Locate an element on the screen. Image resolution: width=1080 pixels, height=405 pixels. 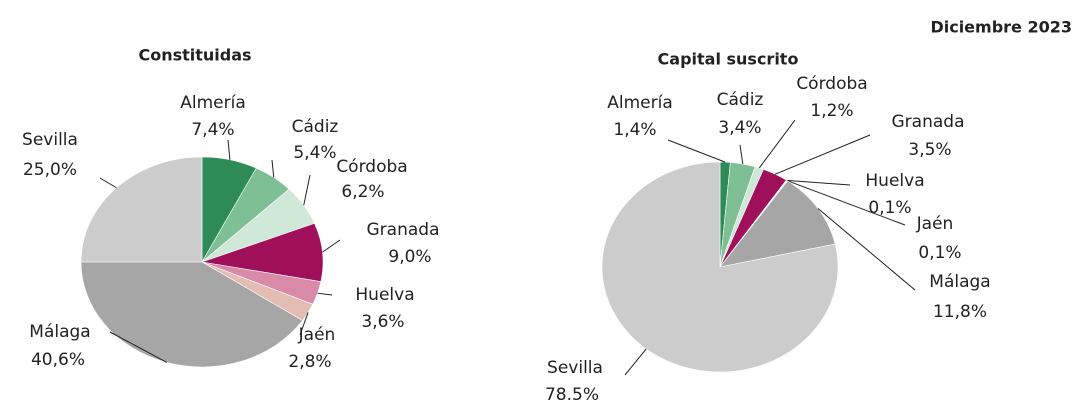
chart-title: Capital suscrito is located at coordinates (728, 59).